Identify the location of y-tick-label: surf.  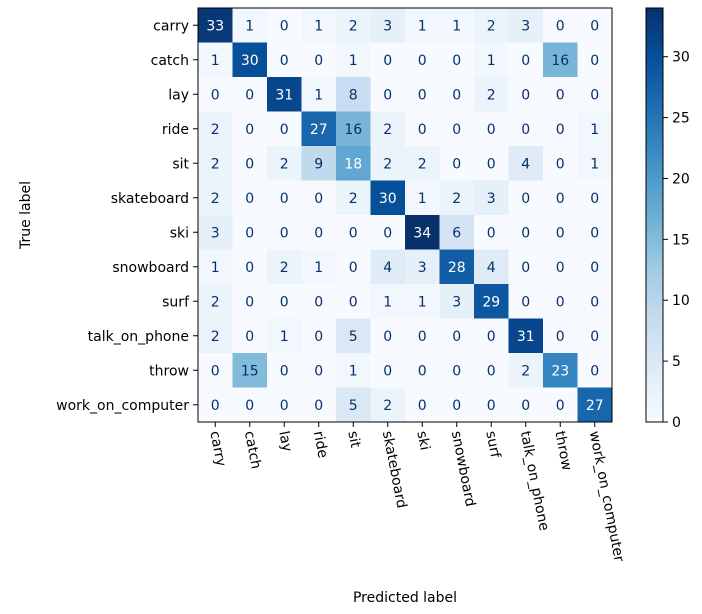
(176, 302).